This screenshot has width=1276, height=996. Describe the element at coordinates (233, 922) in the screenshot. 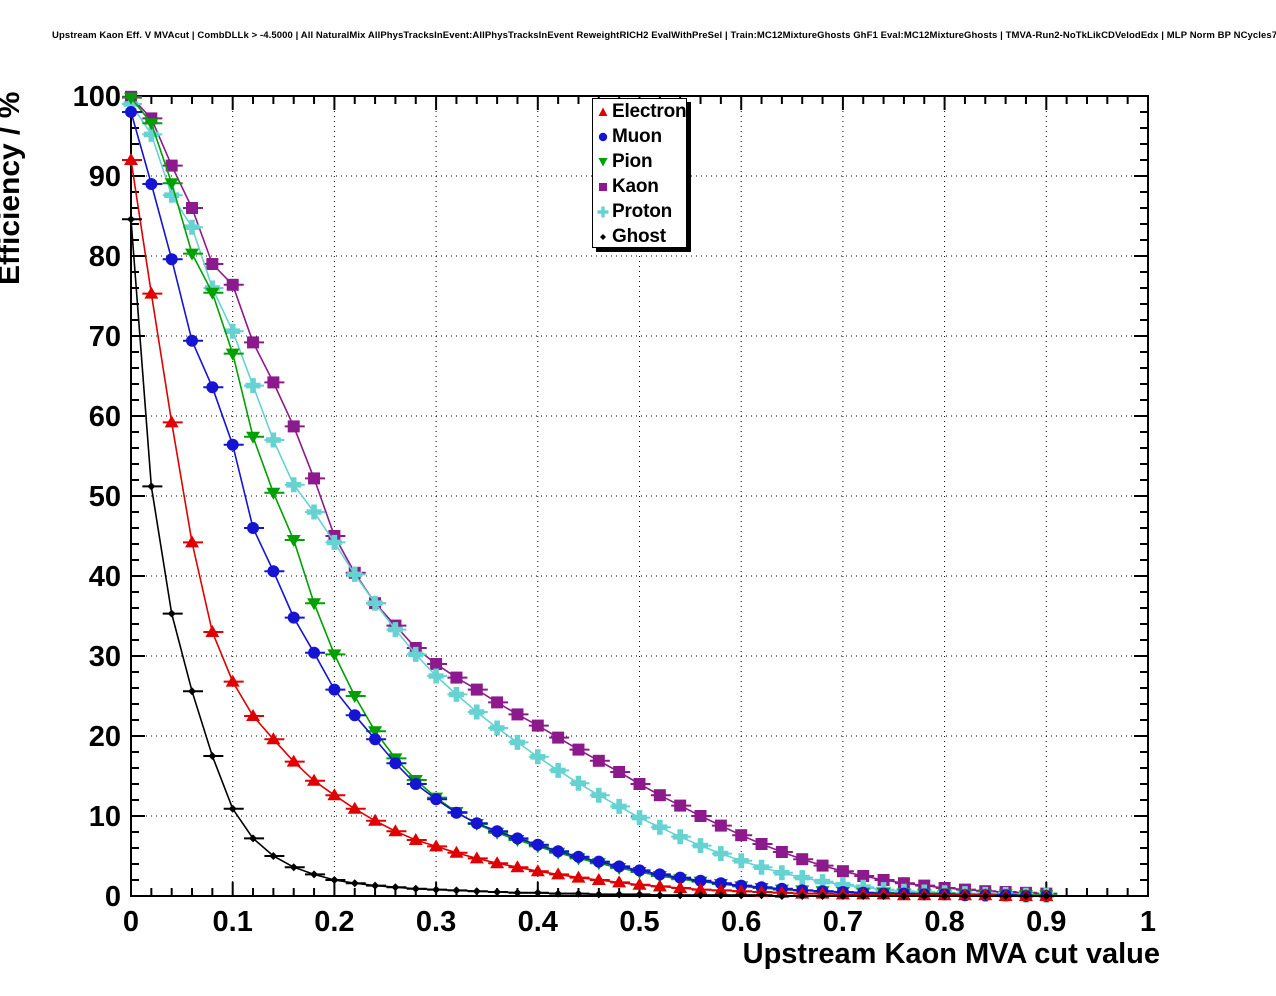

I see `x-tick-label: 0.1` at that location.